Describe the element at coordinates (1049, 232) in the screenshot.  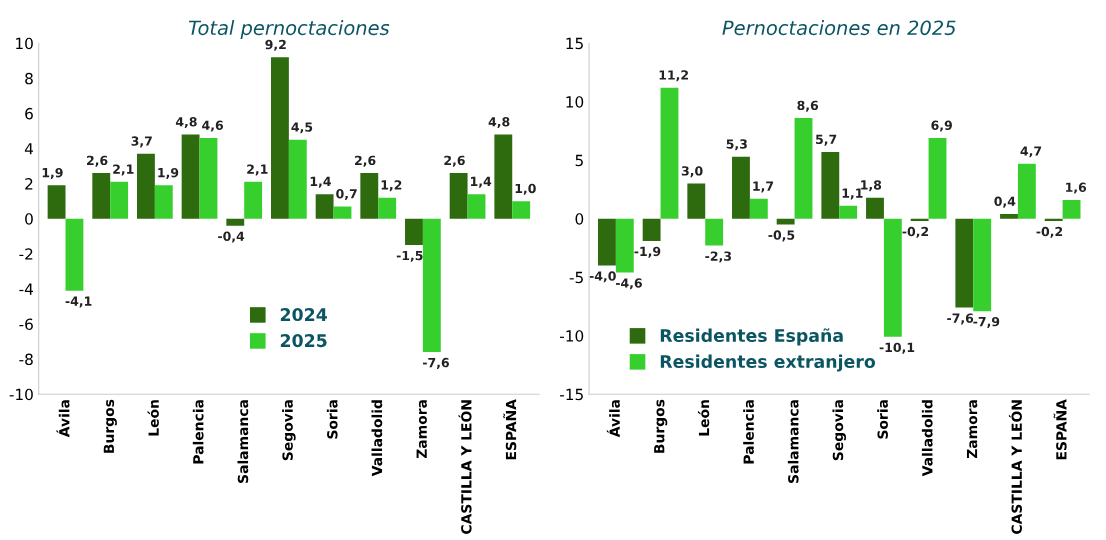
I see `data-label: -0,2` at that location.